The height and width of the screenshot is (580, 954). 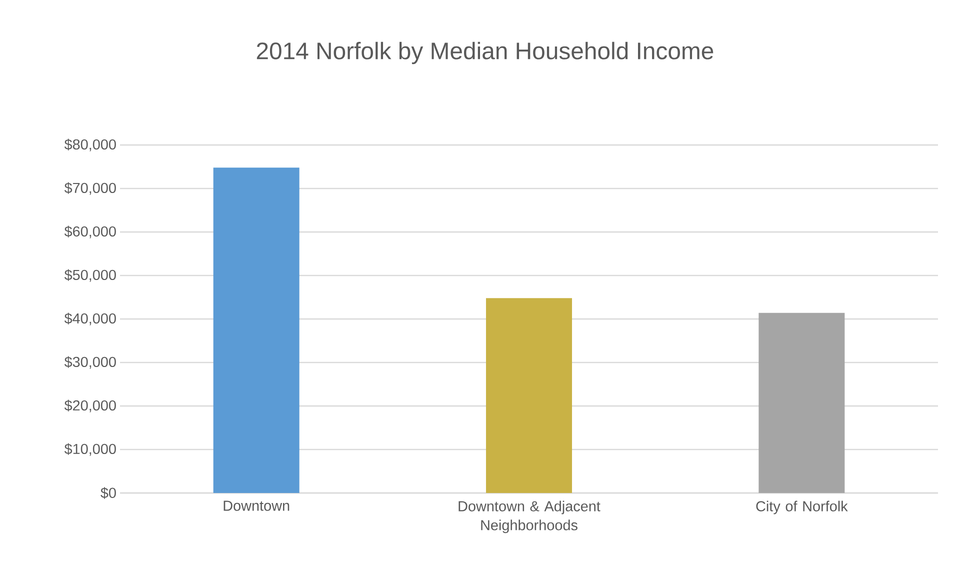 I want to click on y-tick-label: $60,000, so click(x=90, y=232).